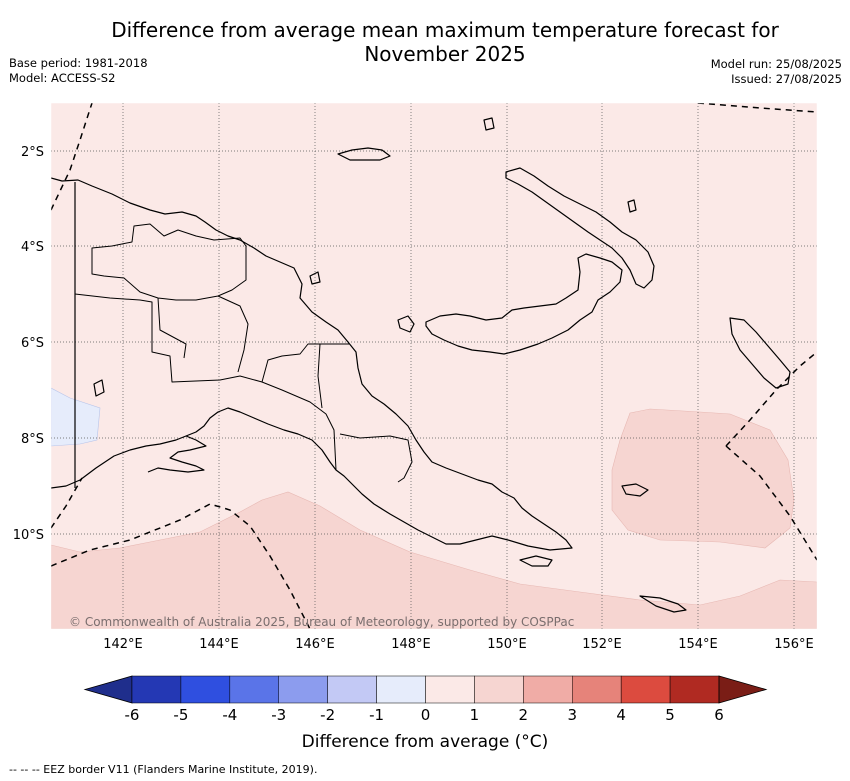 This screenshot has width=850, height=781. I want to click on new-britain-coast, so click(524, 304).